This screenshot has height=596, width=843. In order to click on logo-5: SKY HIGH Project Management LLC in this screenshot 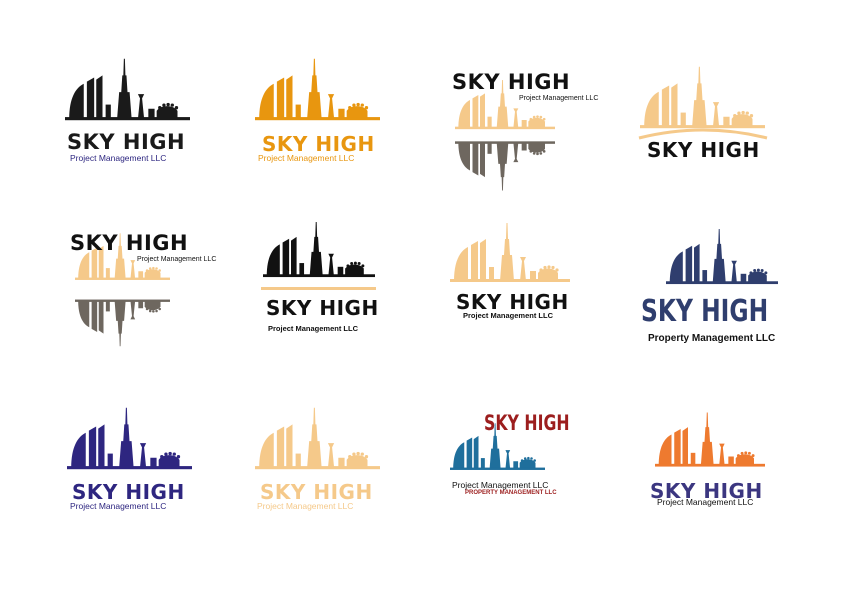, I will do `click(152, 292)`.